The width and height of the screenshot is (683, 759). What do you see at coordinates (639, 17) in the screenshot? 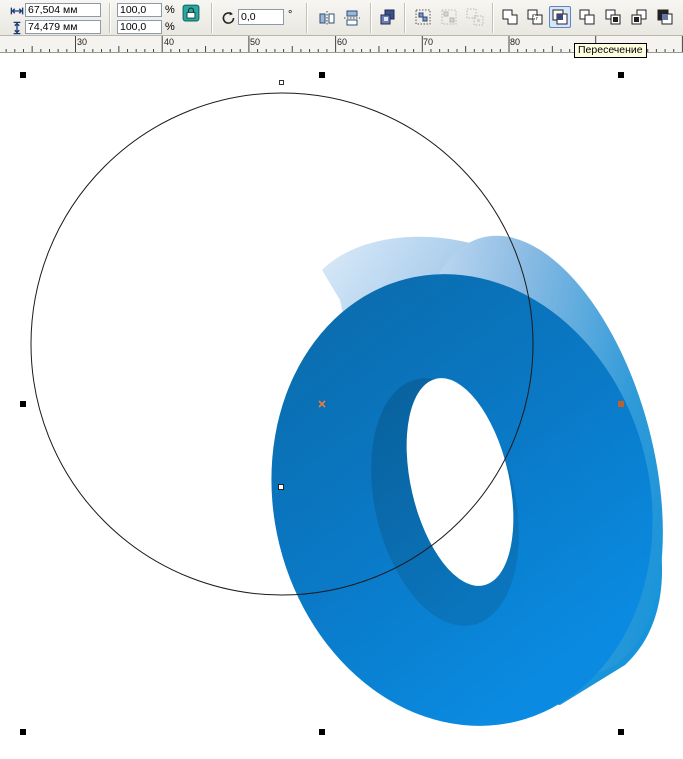
I see `back-minus-front-icon` at bounding box center [639, 17].